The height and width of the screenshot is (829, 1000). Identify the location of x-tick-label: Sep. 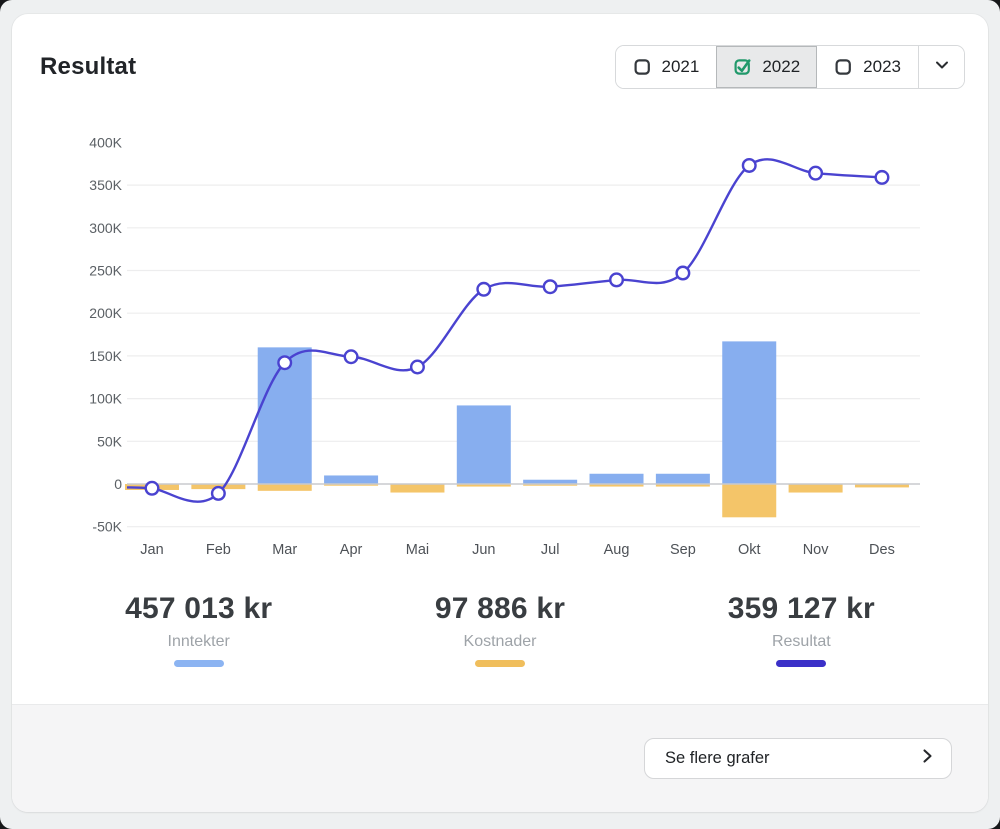
(683, 550).